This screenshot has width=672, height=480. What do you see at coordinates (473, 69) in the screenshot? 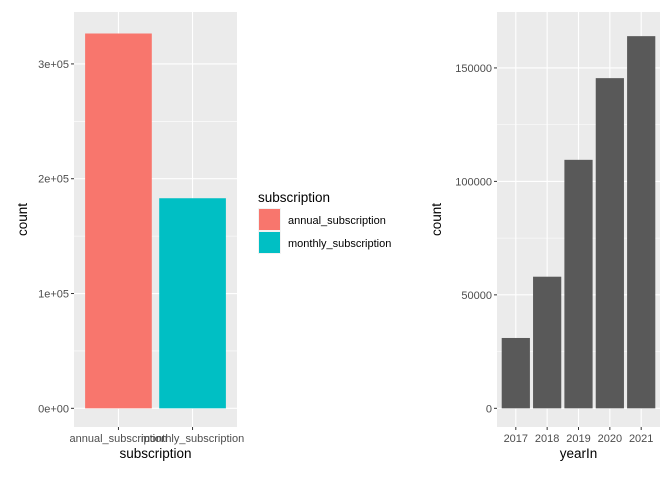
I see `y-tick-label: 150000` at bounding box center [473, 69].